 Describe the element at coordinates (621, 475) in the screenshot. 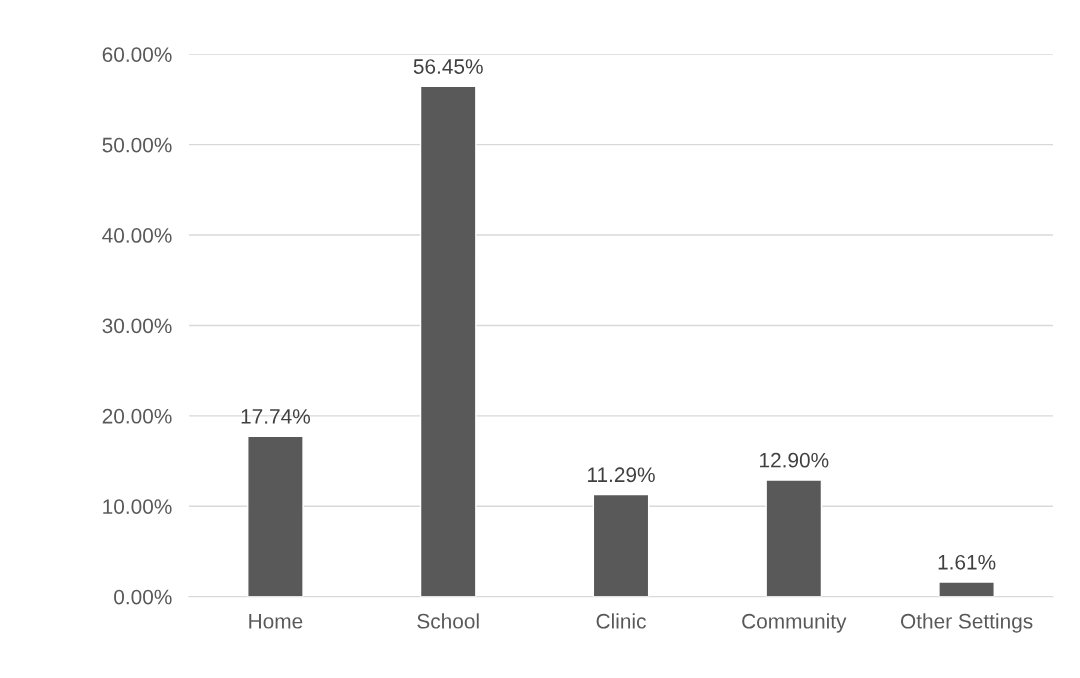

I see `data-label: 11.29%` at that location.